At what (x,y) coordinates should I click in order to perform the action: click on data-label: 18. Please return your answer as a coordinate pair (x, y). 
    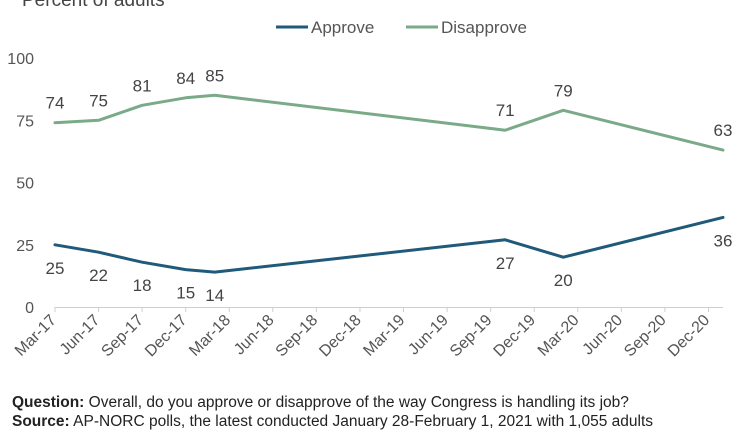
    Looking at the image, I should click on (142, 285).